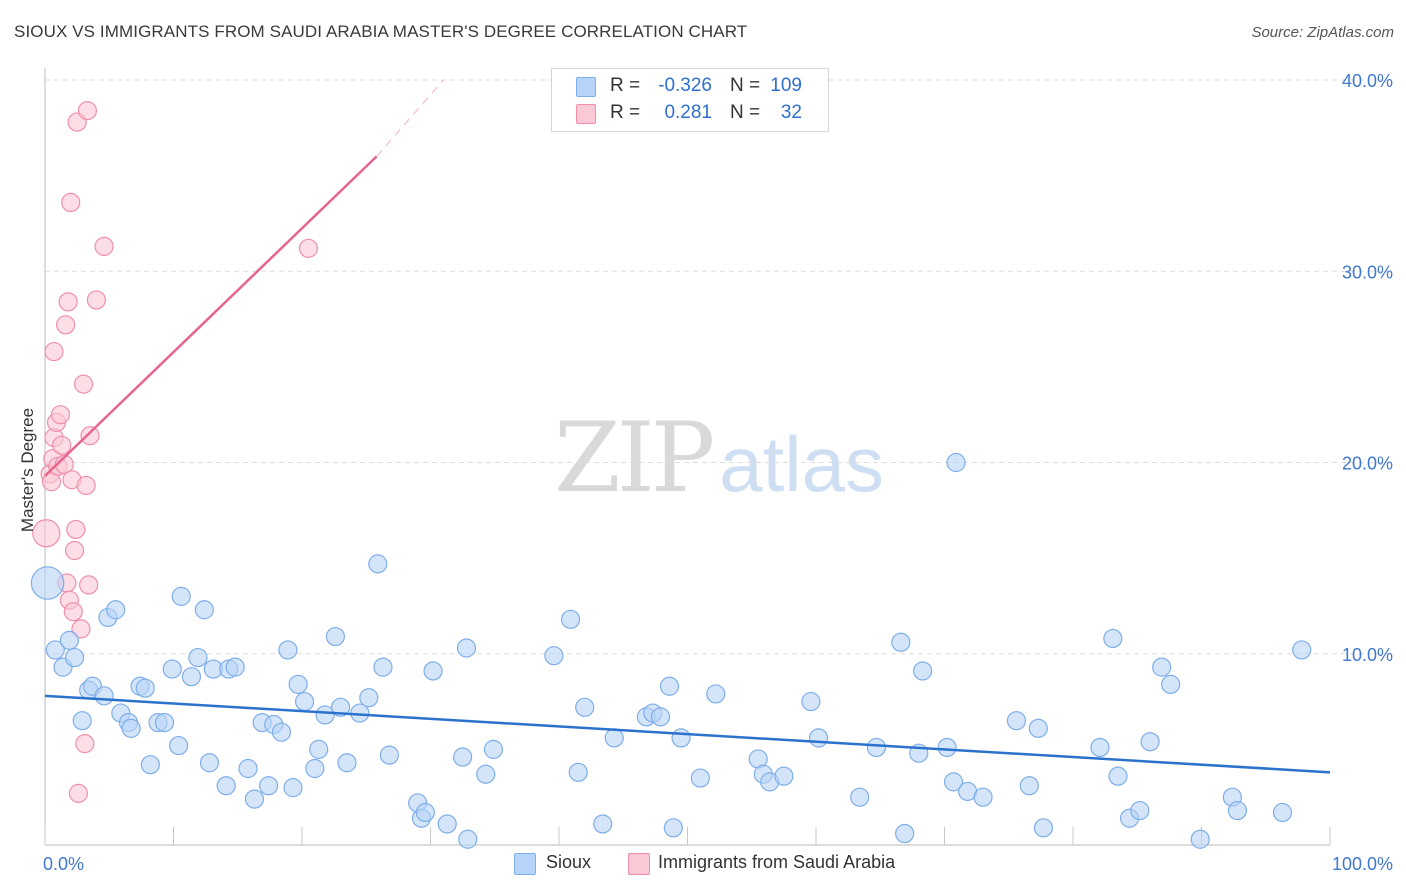  What do you see at coordinates (63, 864) in the screenshot?
I see `x-tick-label: 0.0%` at bounding box center [63, 864].